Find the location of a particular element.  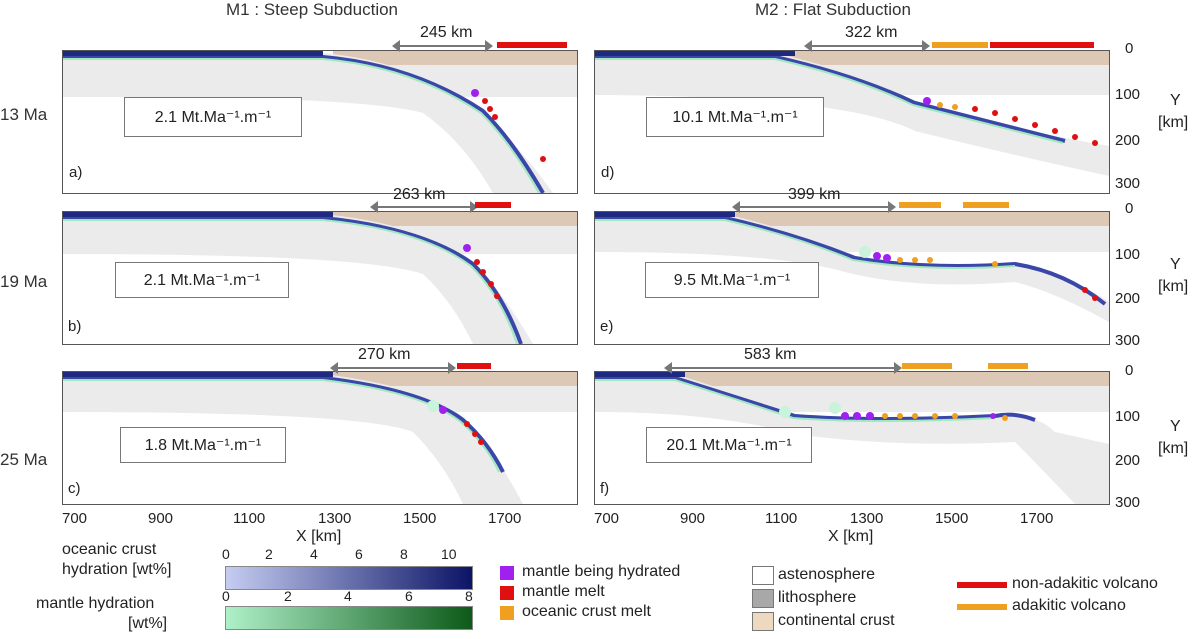

x-tick-left-1500: 1500 is located at coordinates (420, 518).